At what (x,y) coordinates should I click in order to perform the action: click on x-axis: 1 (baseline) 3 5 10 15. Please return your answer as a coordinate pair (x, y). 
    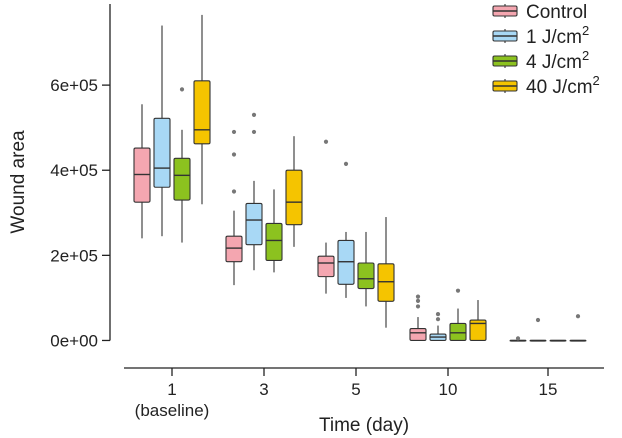
    Looking at the image, I should click on (364, 393).